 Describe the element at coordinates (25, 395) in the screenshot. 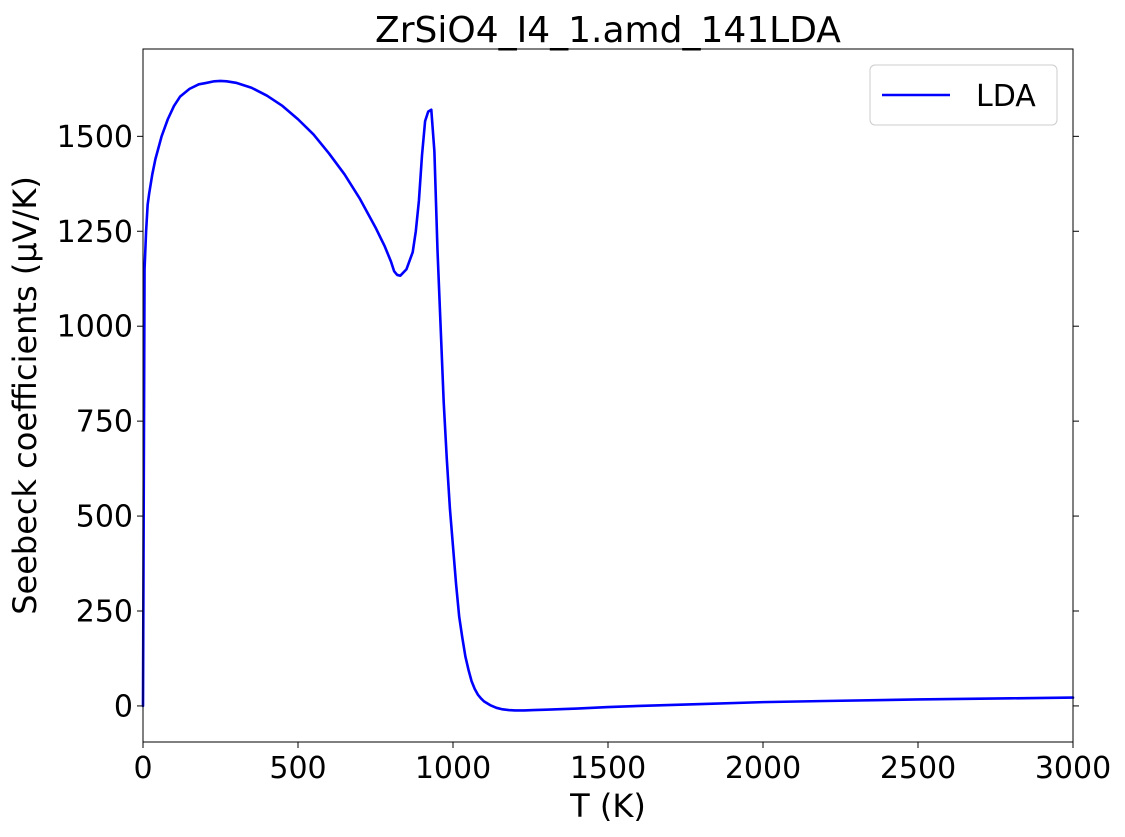

I see `y-axis-label: Seebeck coefficients (μV/K)` at that location.